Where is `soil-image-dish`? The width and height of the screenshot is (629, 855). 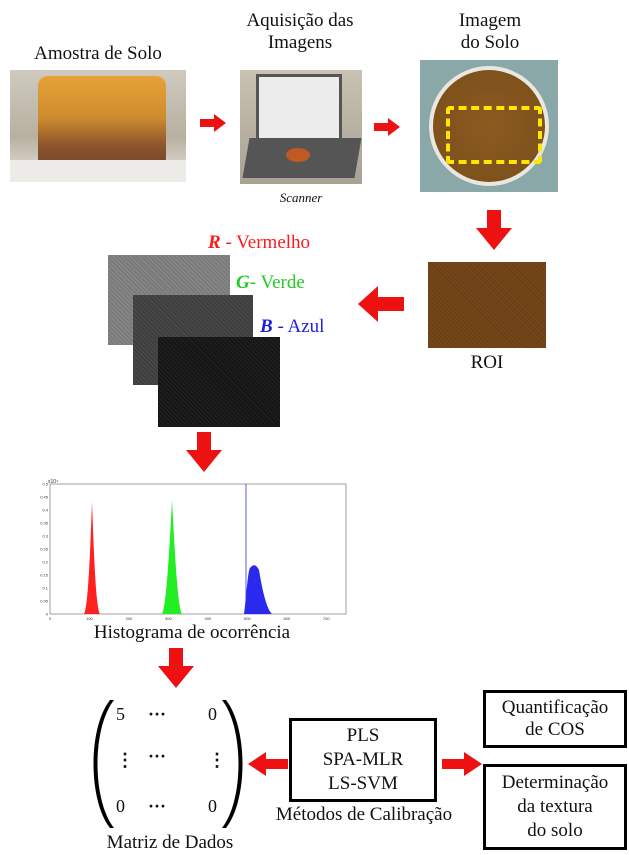 soil-image-dish is located at coordinates (489, 126).